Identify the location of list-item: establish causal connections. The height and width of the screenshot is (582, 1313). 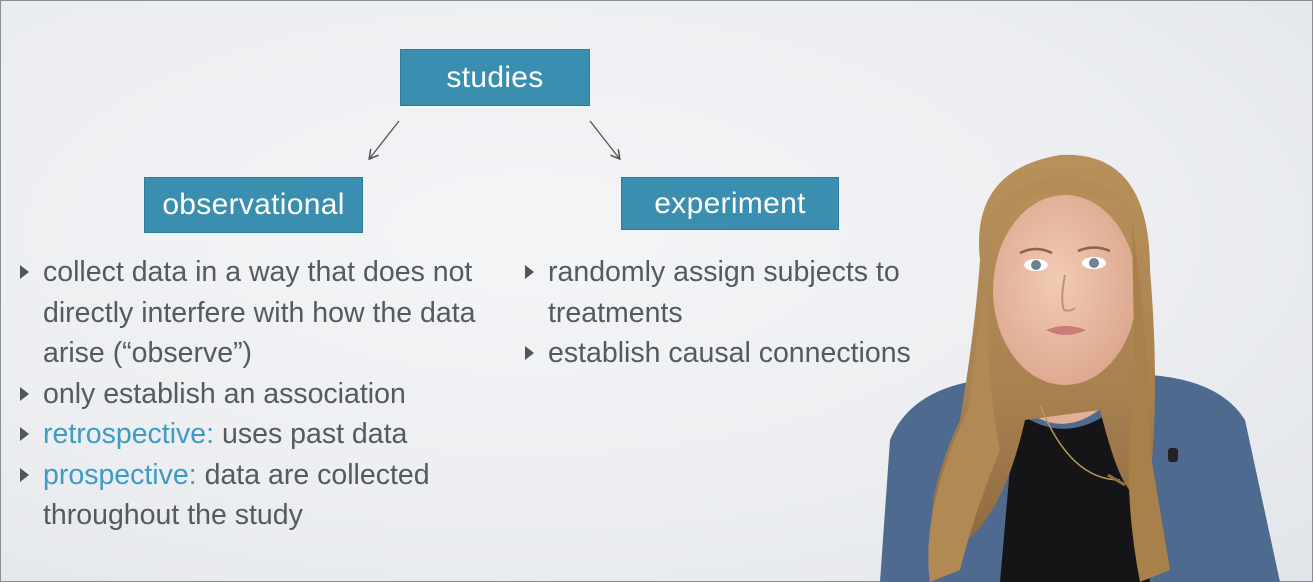
(733, 353).